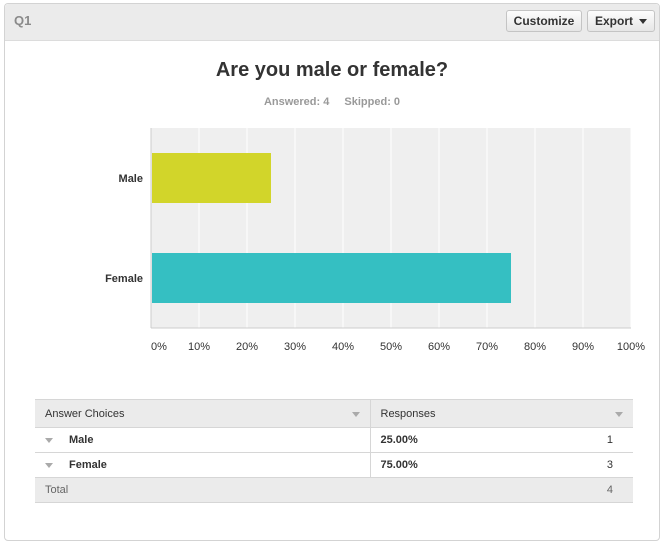 The height and width of the screenshot is (544, 662). I want to click on x-tick-label: 50%, so click(391, 347).